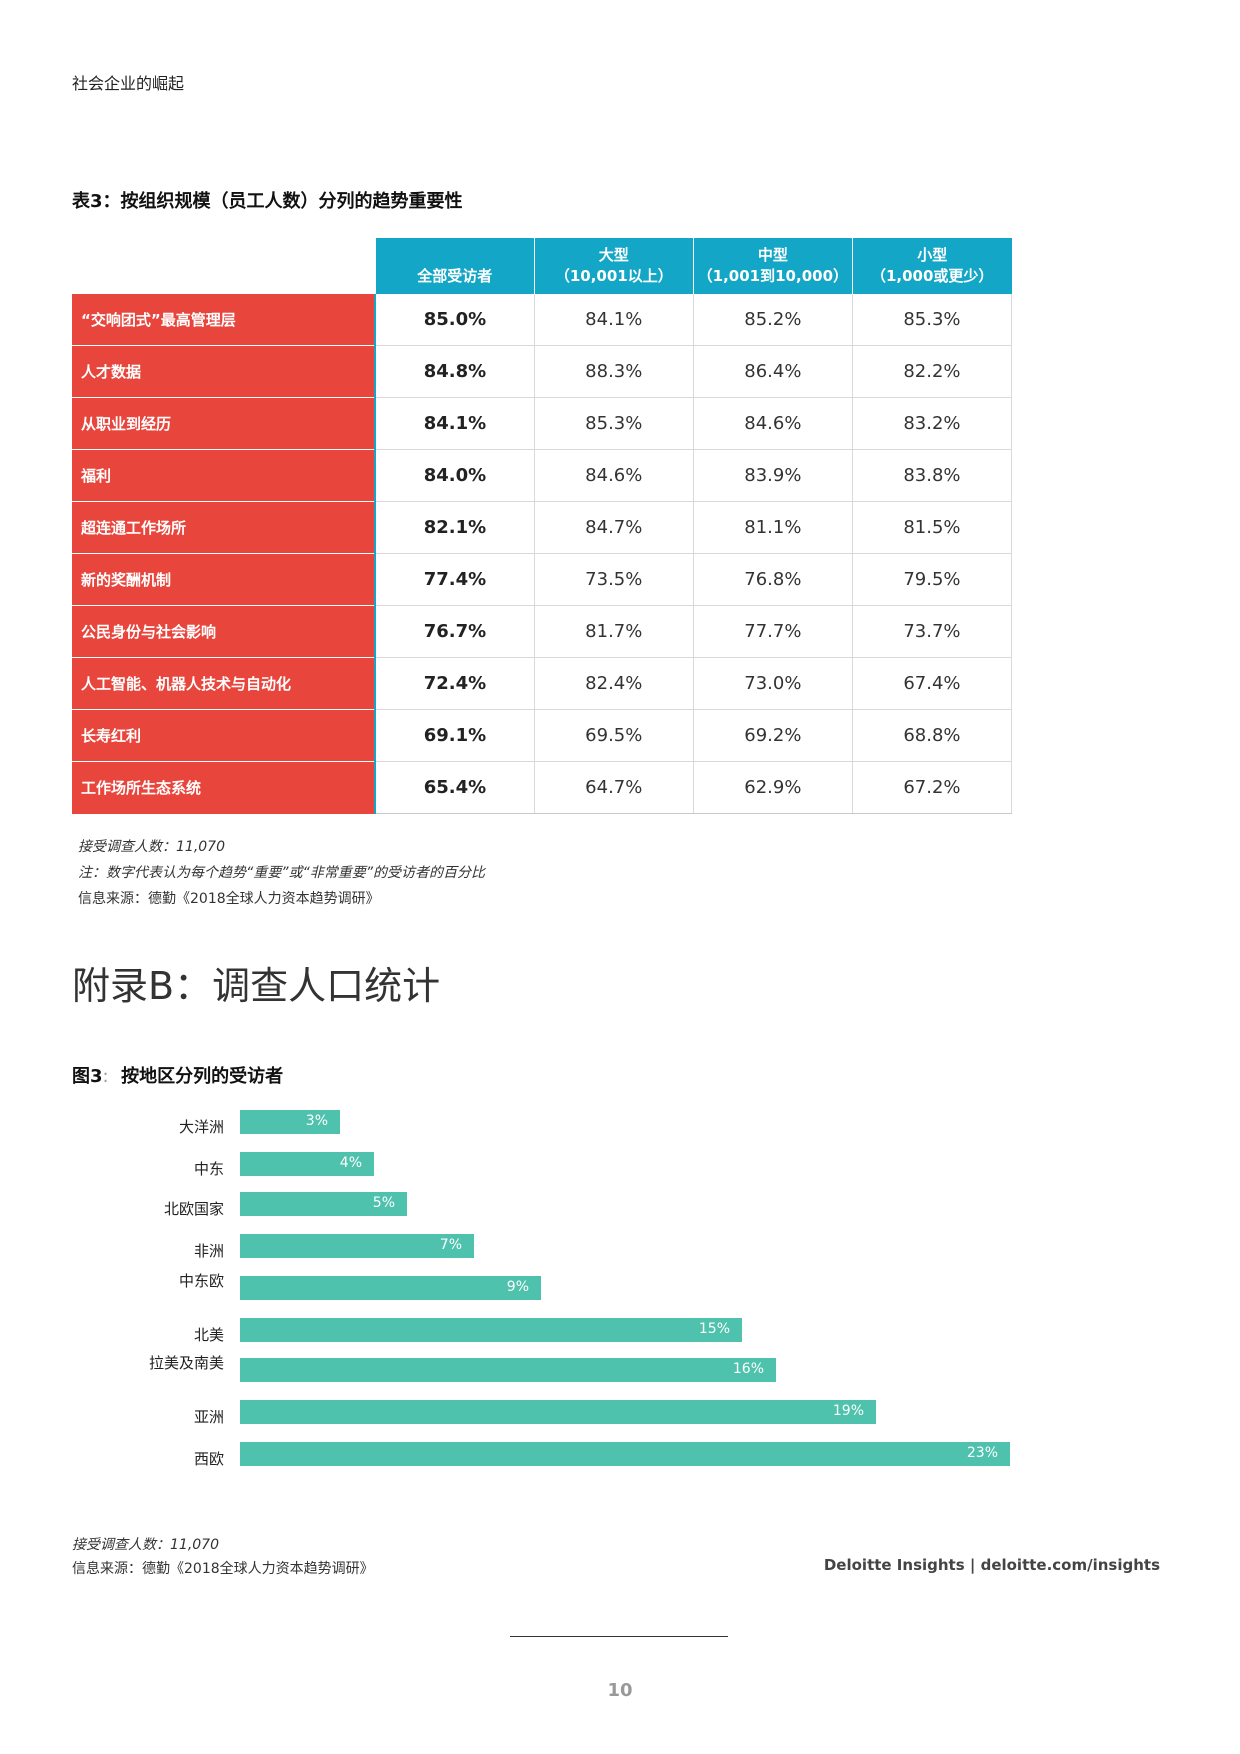  Describe the element at coordinates (224, 371) in the screenshot. I see `trend-label: 人才数据` at that location.